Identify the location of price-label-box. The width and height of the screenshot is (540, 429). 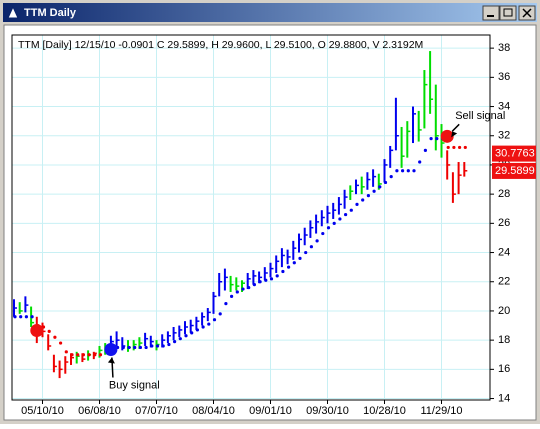
(514, 153).